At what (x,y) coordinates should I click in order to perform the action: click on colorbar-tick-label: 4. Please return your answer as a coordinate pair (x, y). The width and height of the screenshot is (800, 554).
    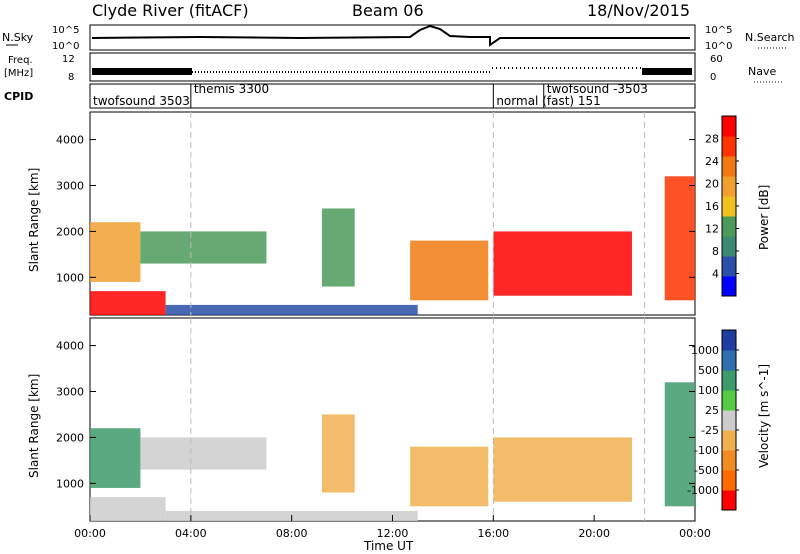
    Looking at the image, I should click on (715, 274).